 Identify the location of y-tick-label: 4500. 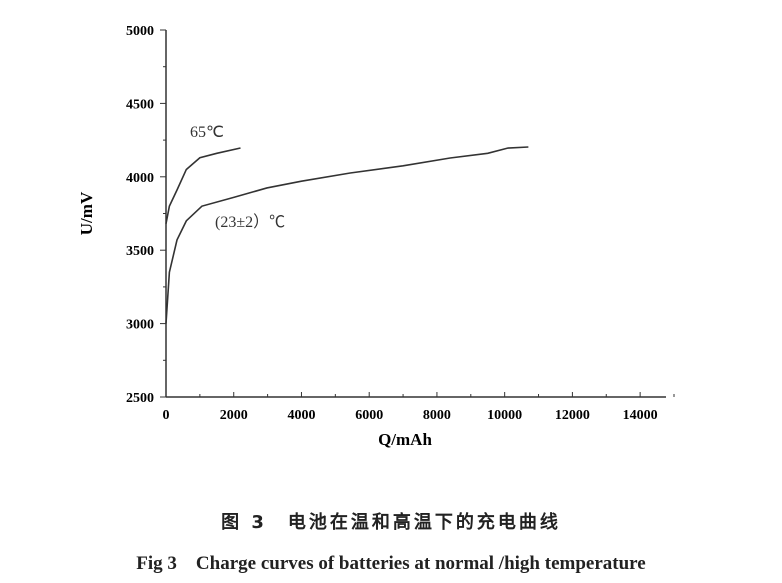
(140, 104).